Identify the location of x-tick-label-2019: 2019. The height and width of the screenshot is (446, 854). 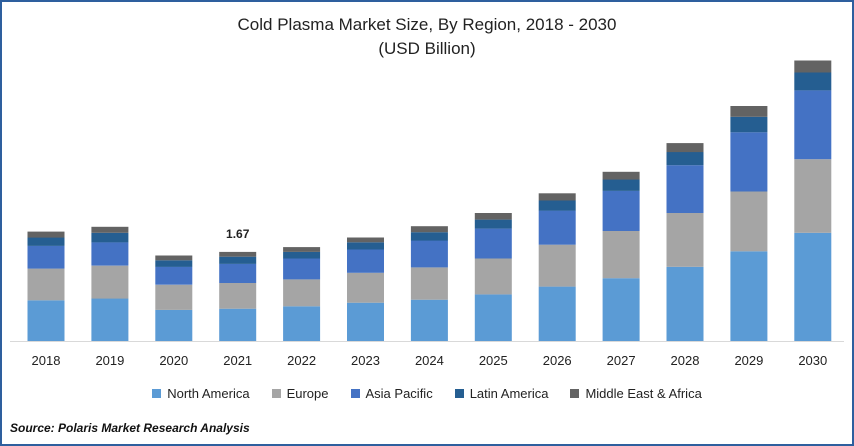
(109, 360).